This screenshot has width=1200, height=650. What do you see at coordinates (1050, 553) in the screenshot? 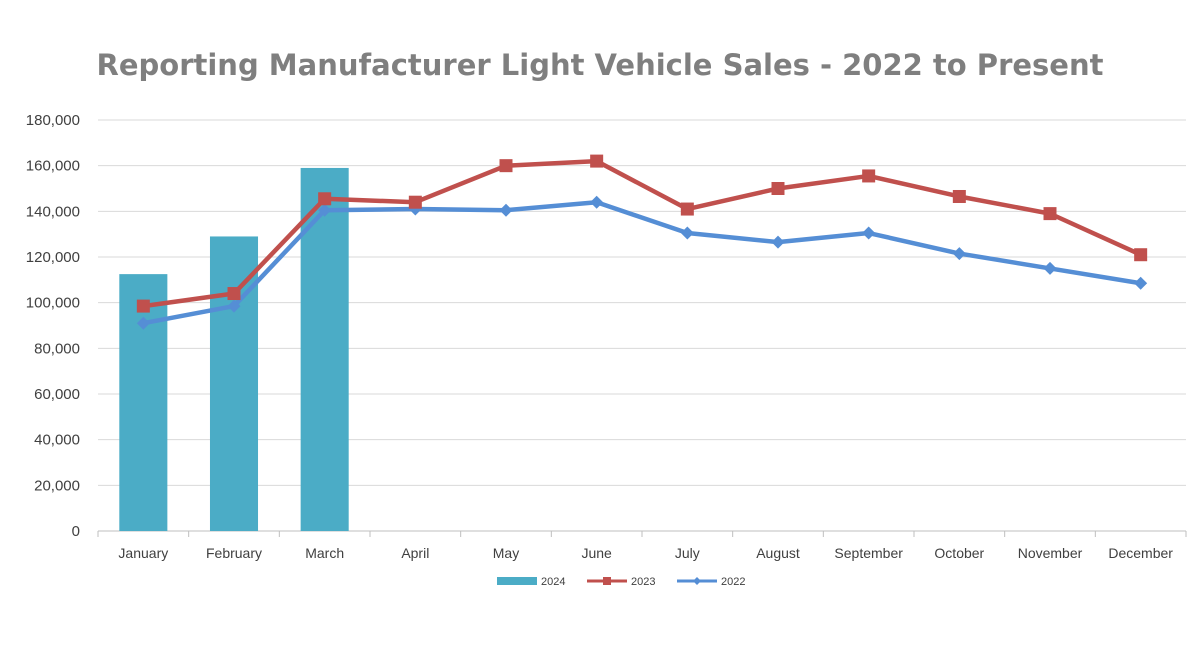
I see `x-tick-label: November` at bounding box center [1050, 553].